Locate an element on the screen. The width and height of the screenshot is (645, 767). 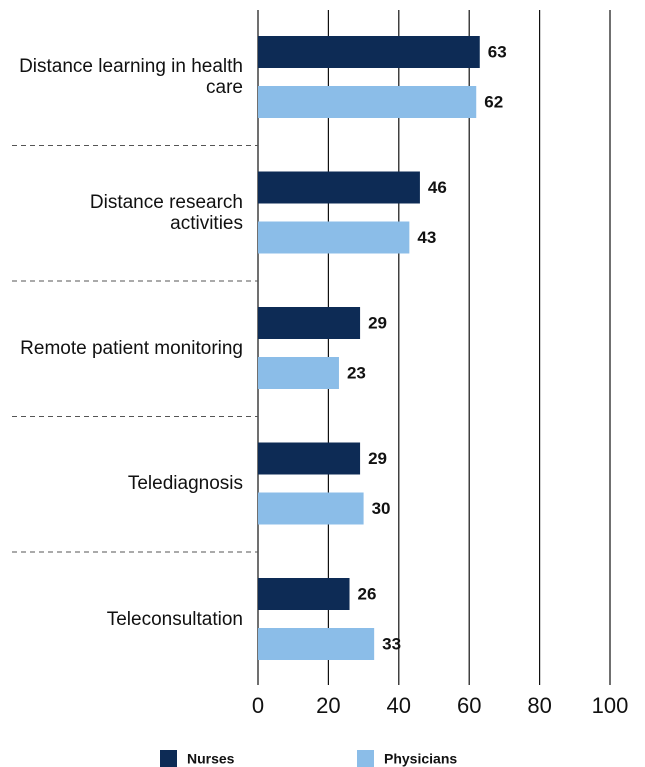
value-label: 26 is located at coordinates (367, 593).